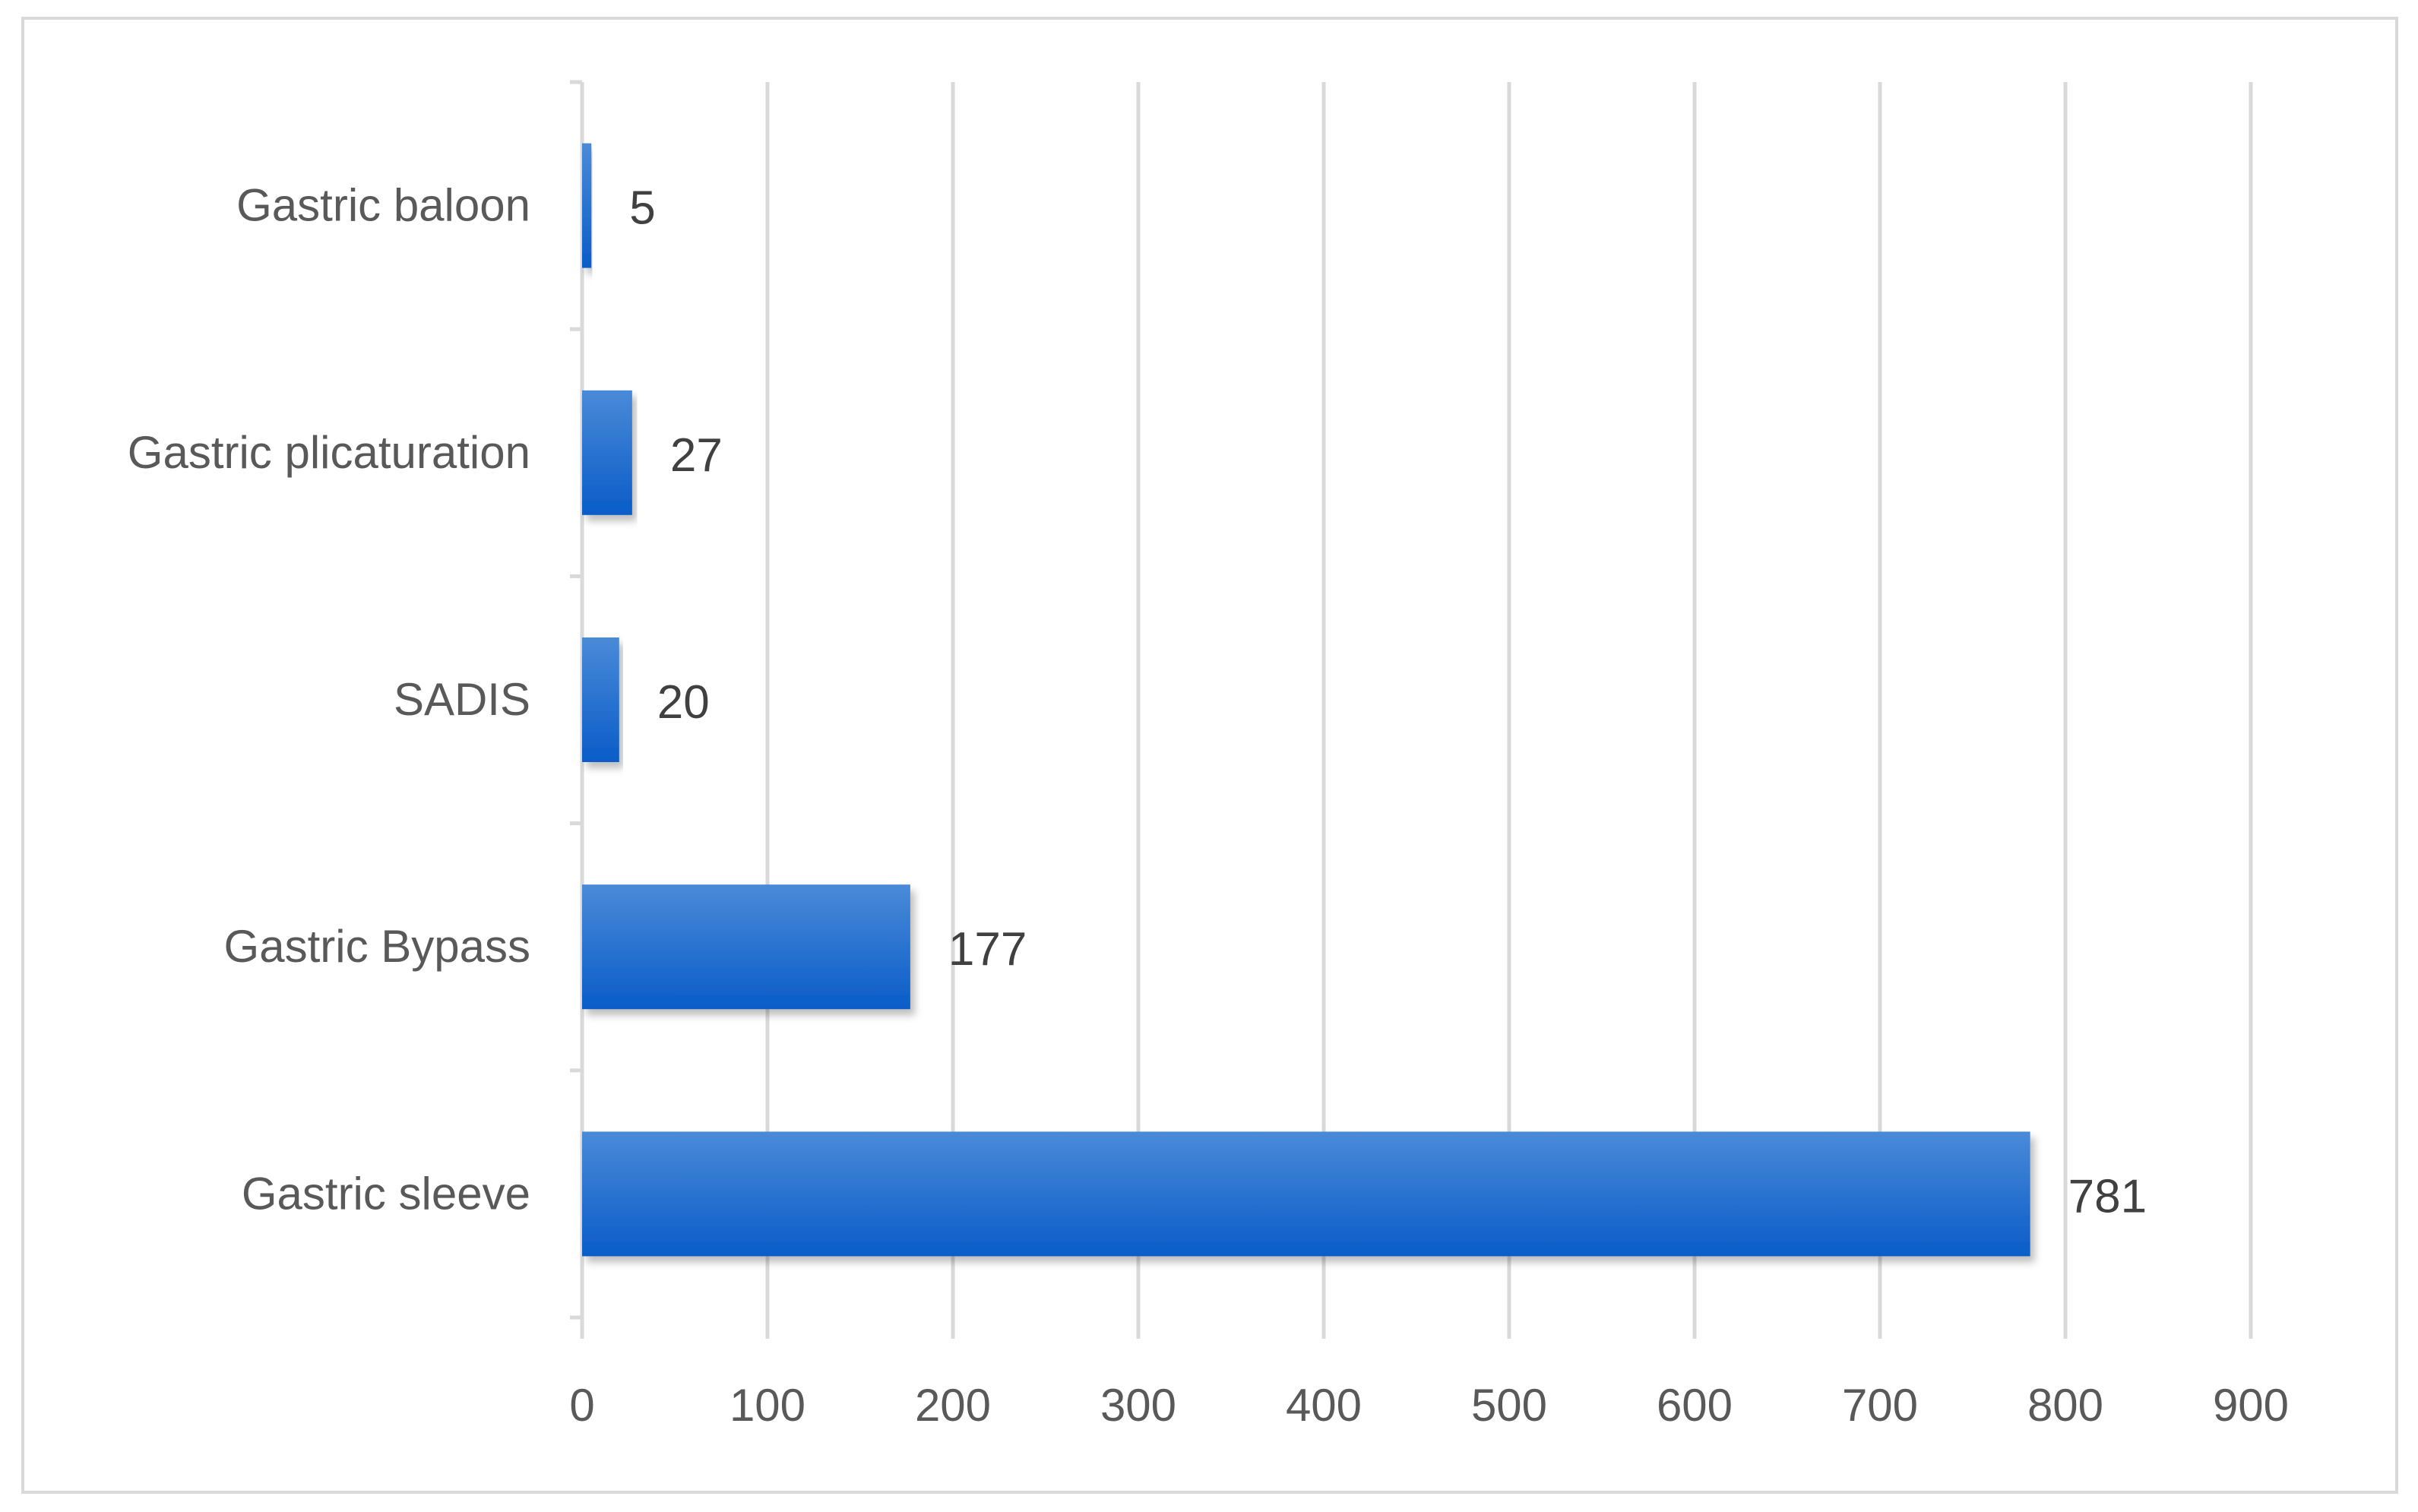  What do you see at coordinates (1880, 1405) in the screenshot?
I see `x-tick-label-700: 700` at bounding box center [1880, 1405].